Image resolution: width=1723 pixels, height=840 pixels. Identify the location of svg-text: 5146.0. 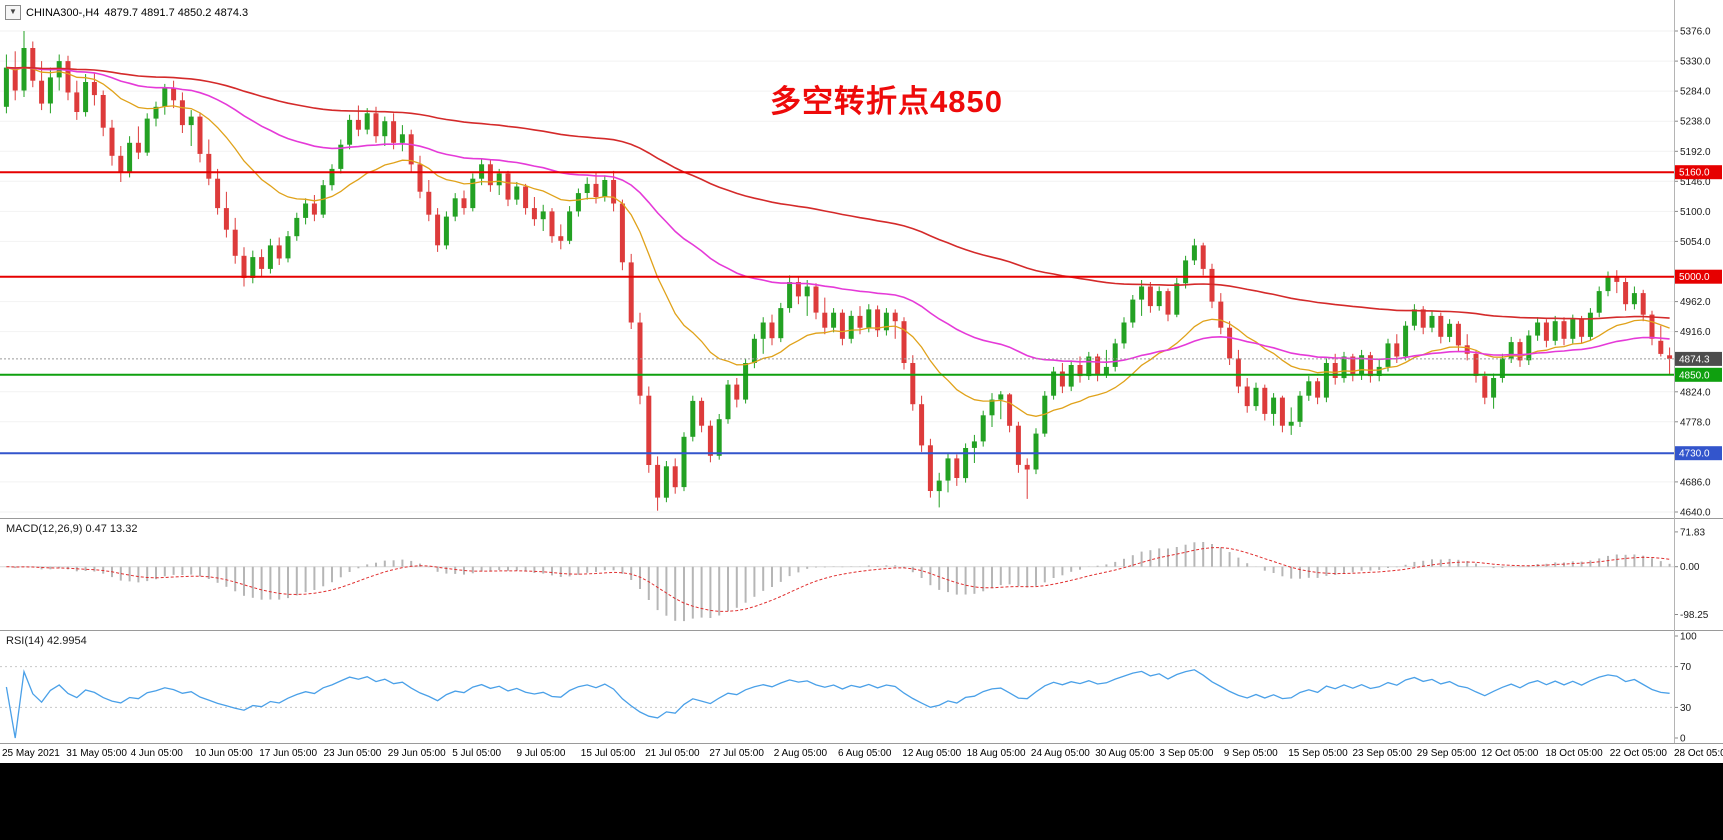
(1695, 182).